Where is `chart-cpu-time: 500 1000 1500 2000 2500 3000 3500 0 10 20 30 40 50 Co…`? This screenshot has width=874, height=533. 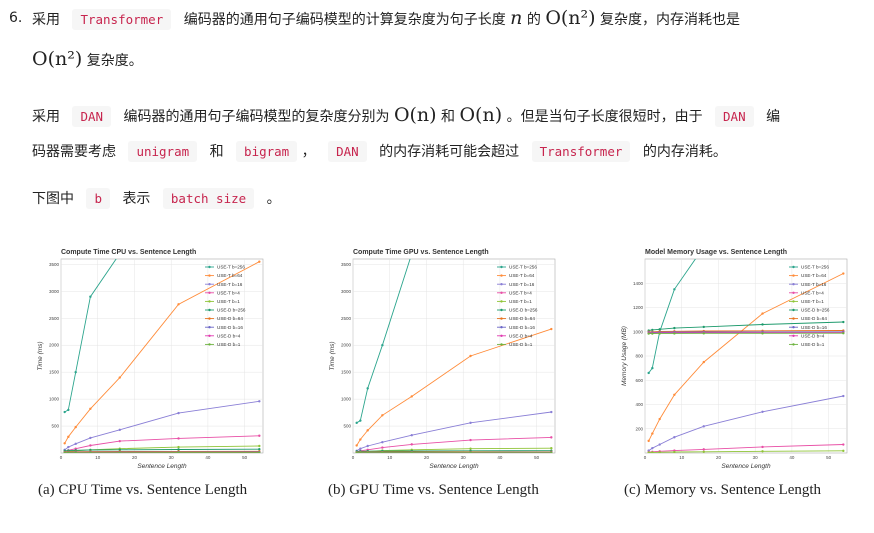 chart-cpu-time: 500 1000 1500 2000 2500 3000 3500 0 10 20 30 40 50 Co… is located at coordinates (151, 358).